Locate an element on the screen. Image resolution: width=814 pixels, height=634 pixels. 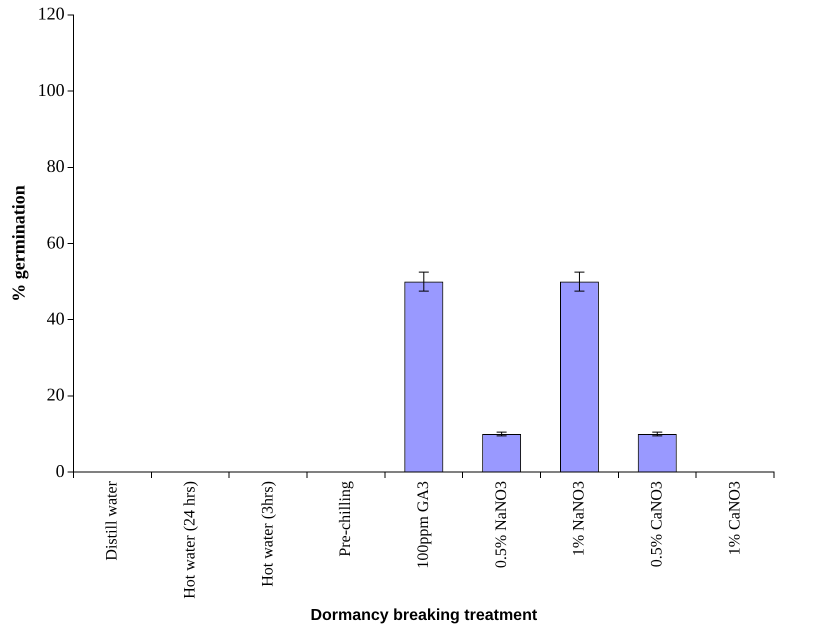
x-tick-label: Pre-chilling is located at coordinates (345, 519).